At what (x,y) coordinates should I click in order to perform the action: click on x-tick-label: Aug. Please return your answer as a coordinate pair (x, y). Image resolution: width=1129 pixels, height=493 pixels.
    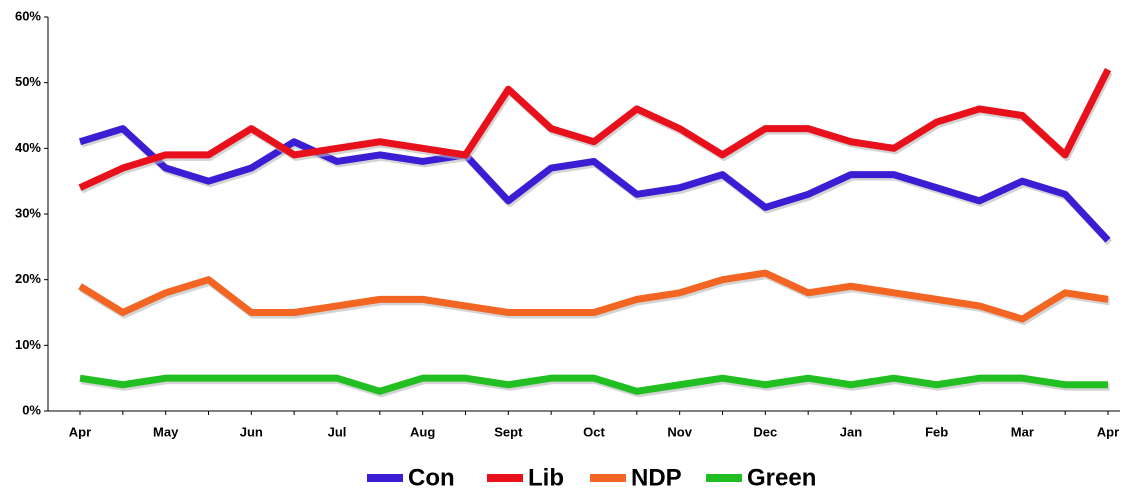
    Looking at the image, I should click on (422, 431).